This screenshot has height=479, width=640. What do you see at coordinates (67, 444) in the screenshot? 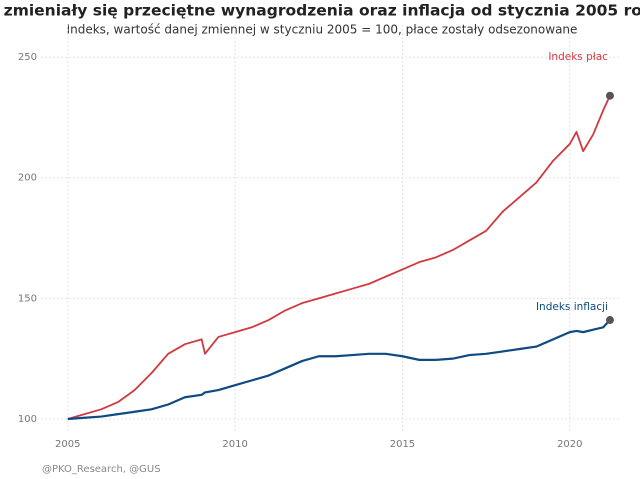
I see `x-tick-label: 2005` at bounding box center [67, 444].